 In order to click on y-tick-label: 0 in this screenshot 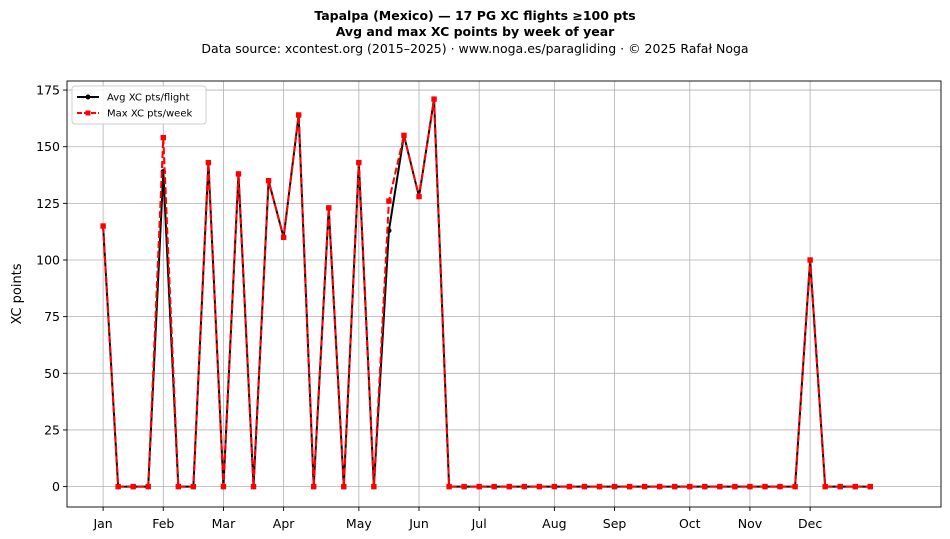, I will do `click(56, 486)`.